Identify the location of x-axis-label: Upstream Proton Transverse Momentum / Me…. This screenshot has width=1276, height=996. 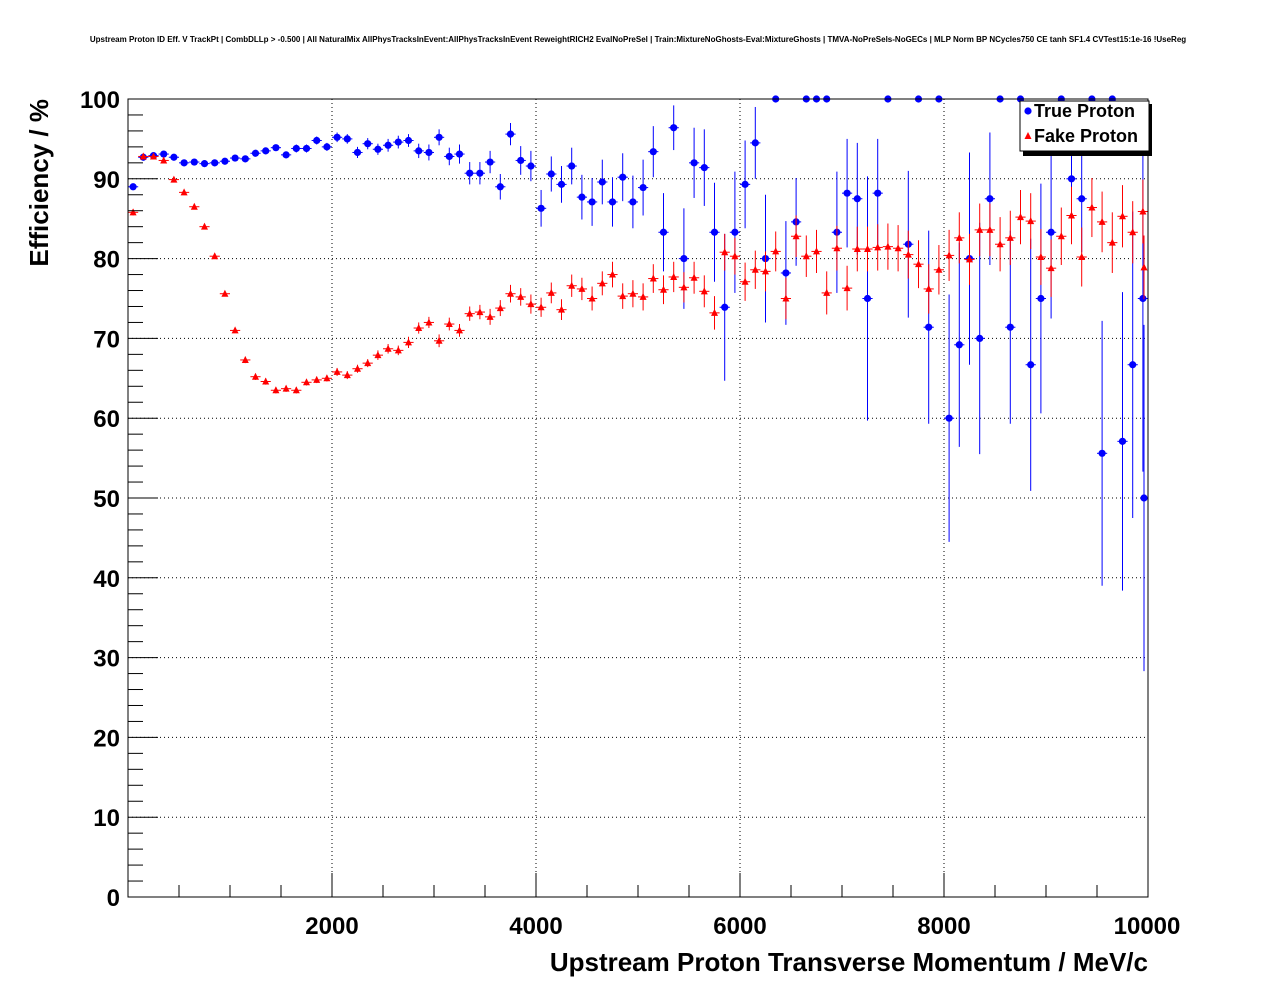
(849, 962).